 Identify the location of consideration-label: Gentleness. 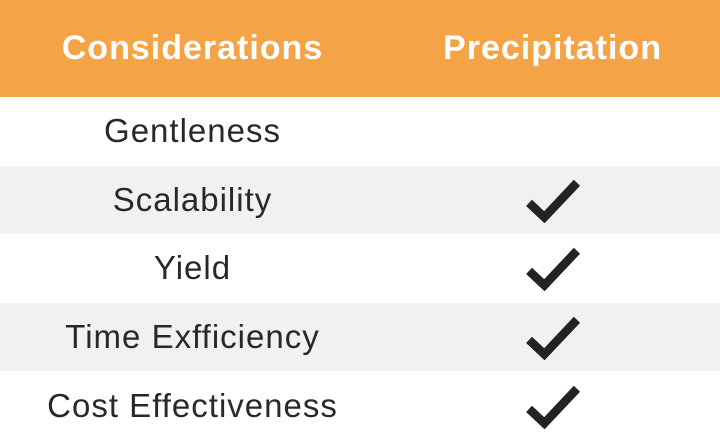
(192, 131).